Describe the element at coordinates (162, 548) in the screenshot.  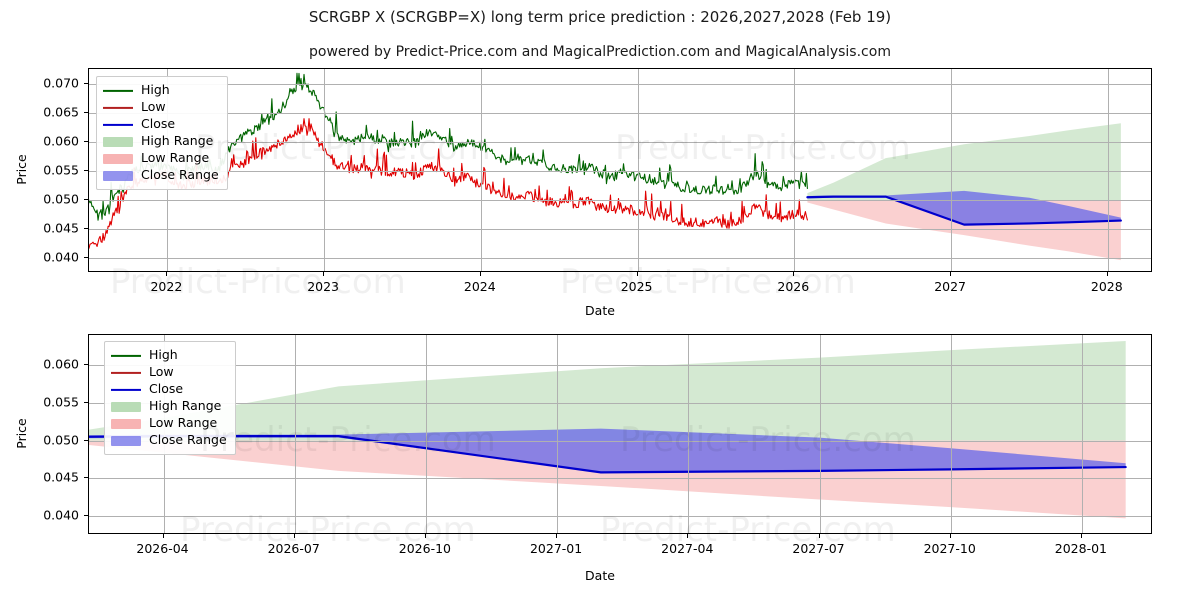
I see `x-axis-tick-label: 2026-04` at that location.